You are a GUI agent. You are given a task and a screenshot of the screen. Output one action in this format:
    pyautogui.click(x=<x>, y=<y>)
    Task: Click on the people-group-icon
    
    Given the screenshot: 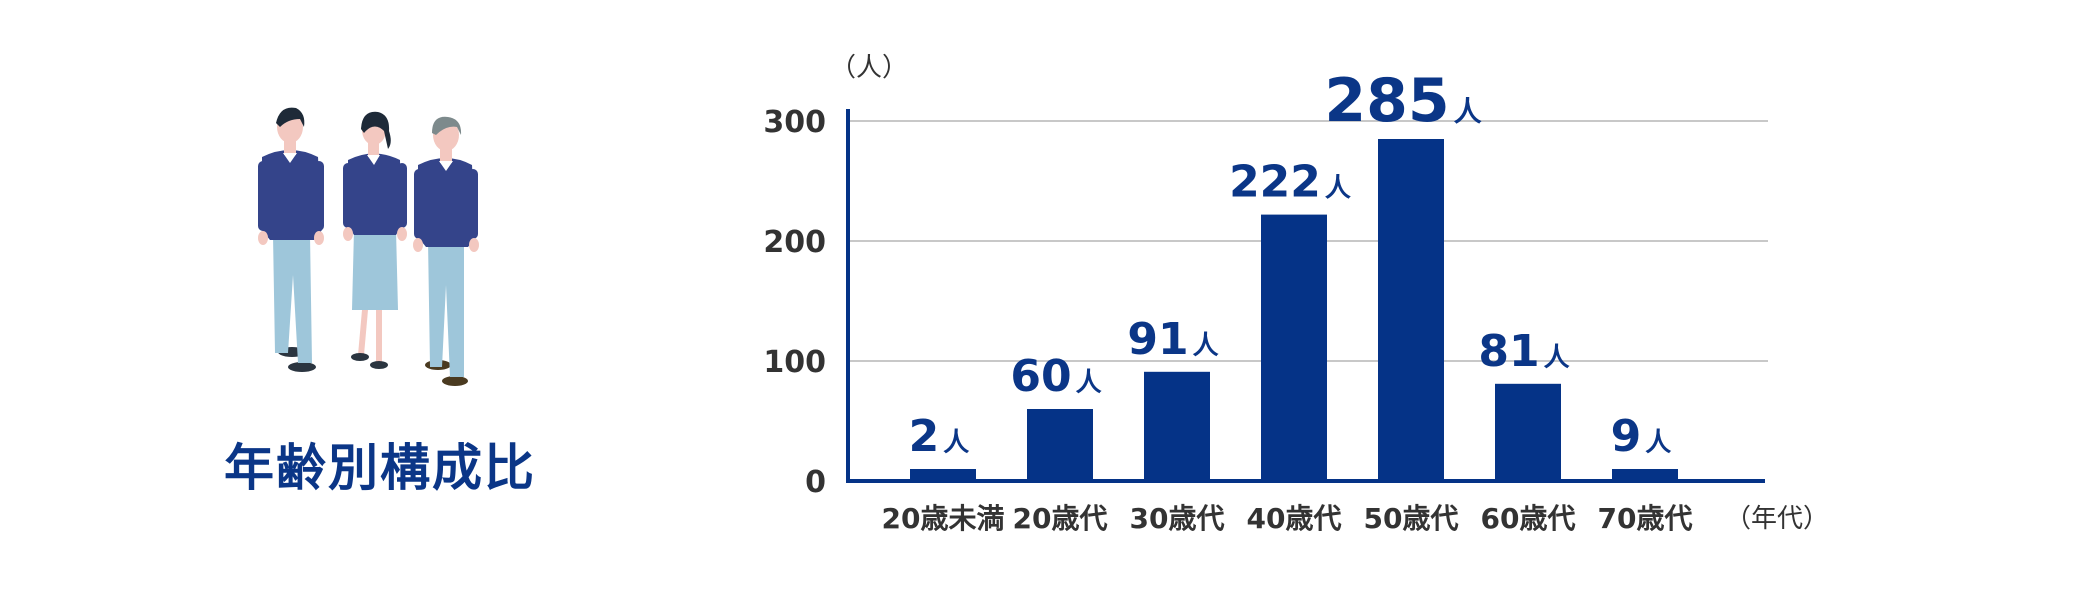 What is the action you would take?
    pyautogui.click(x=368, y=246)
    